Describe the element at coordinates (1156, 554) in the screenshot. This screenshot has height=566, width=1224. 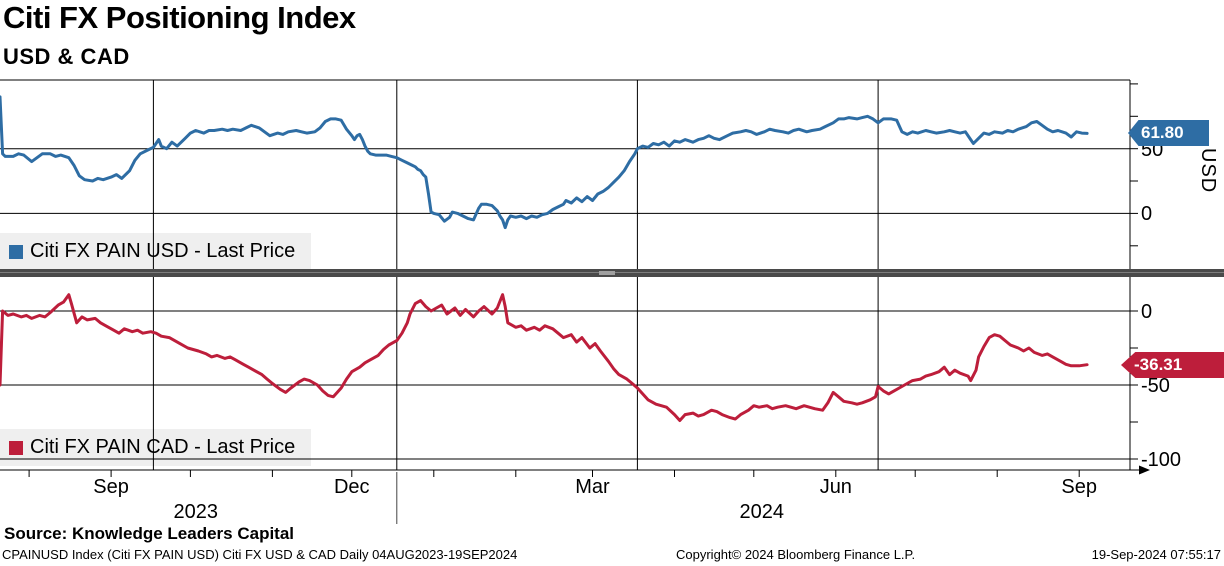
I see `timestamp: 19-Sep-2024 07:55:17` at that location.